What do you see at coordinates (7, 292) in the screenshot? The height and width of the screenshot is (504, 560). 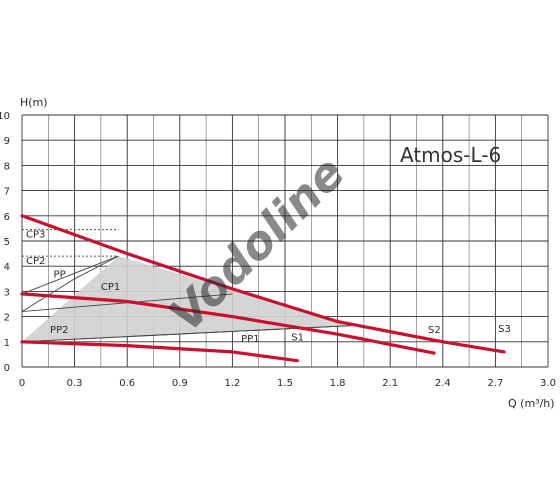 I see `y-tick-label: 3` at bounding box center [7, 292].